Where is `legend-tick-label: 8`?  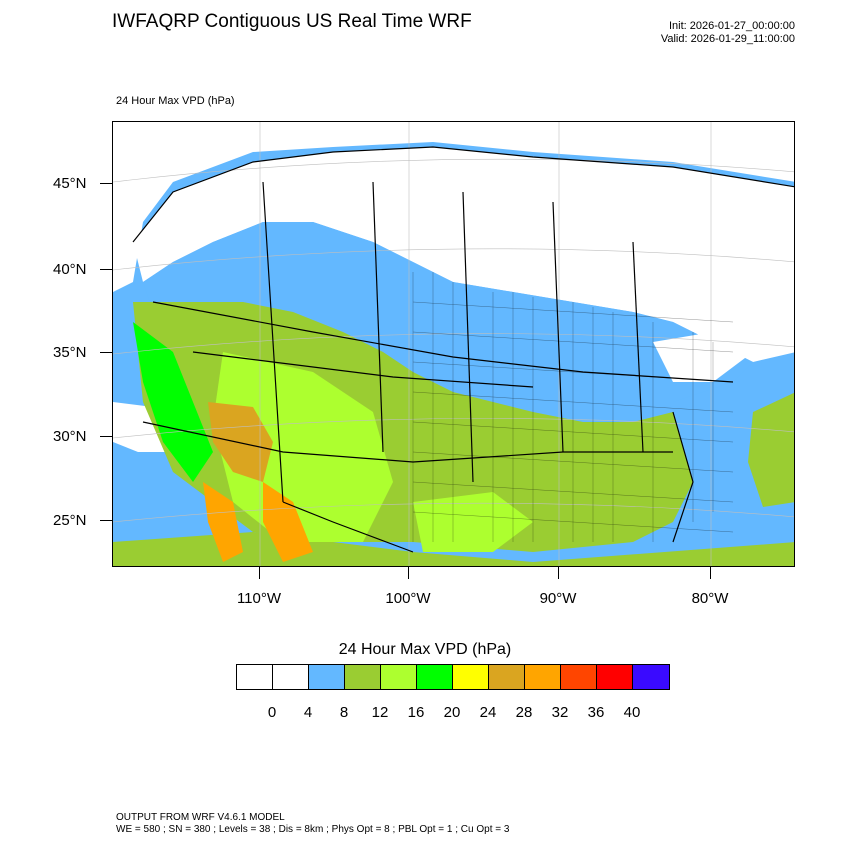
legend-tick-label: 8 is located at coordinates (344, 712).